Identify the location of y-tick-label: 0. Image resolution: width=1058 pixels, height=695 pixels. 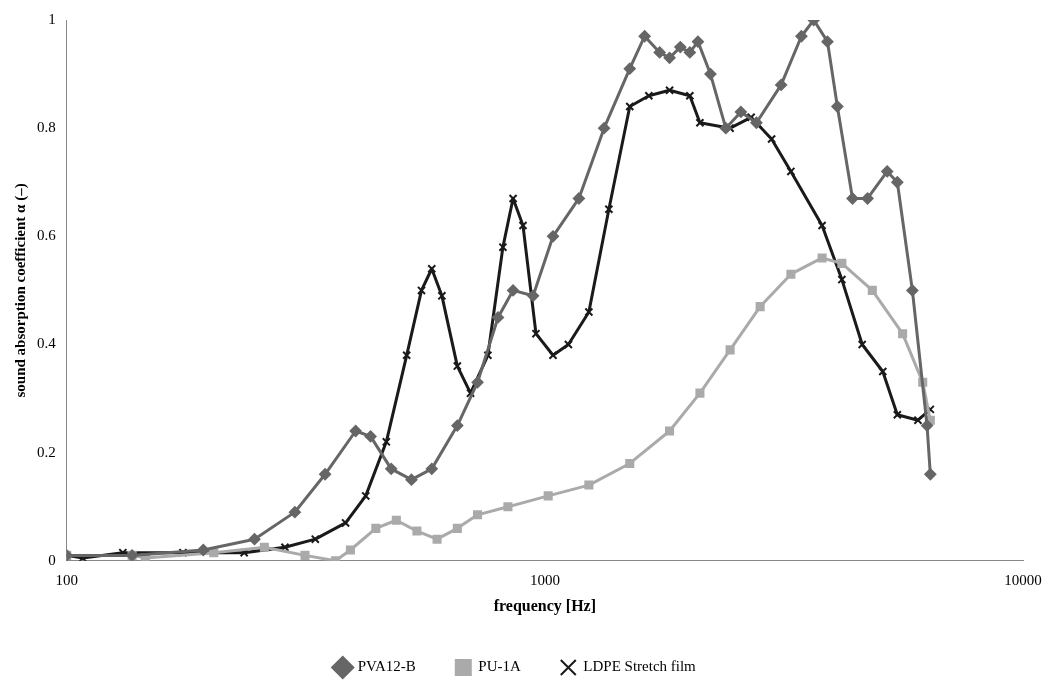
(52, 559).